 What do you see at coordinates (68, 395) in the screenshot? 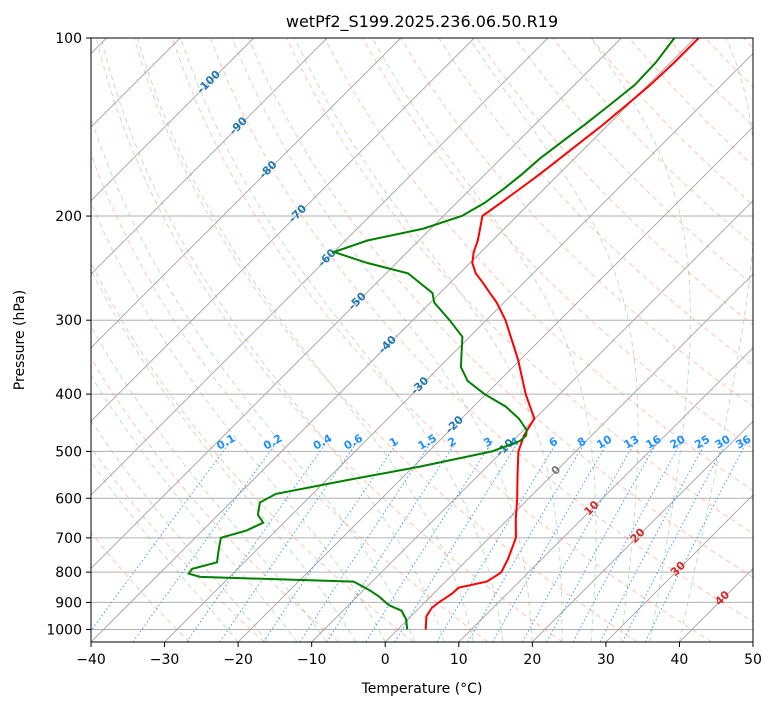
I see `y-tick-label: 400` at bounding box center [68, 395].